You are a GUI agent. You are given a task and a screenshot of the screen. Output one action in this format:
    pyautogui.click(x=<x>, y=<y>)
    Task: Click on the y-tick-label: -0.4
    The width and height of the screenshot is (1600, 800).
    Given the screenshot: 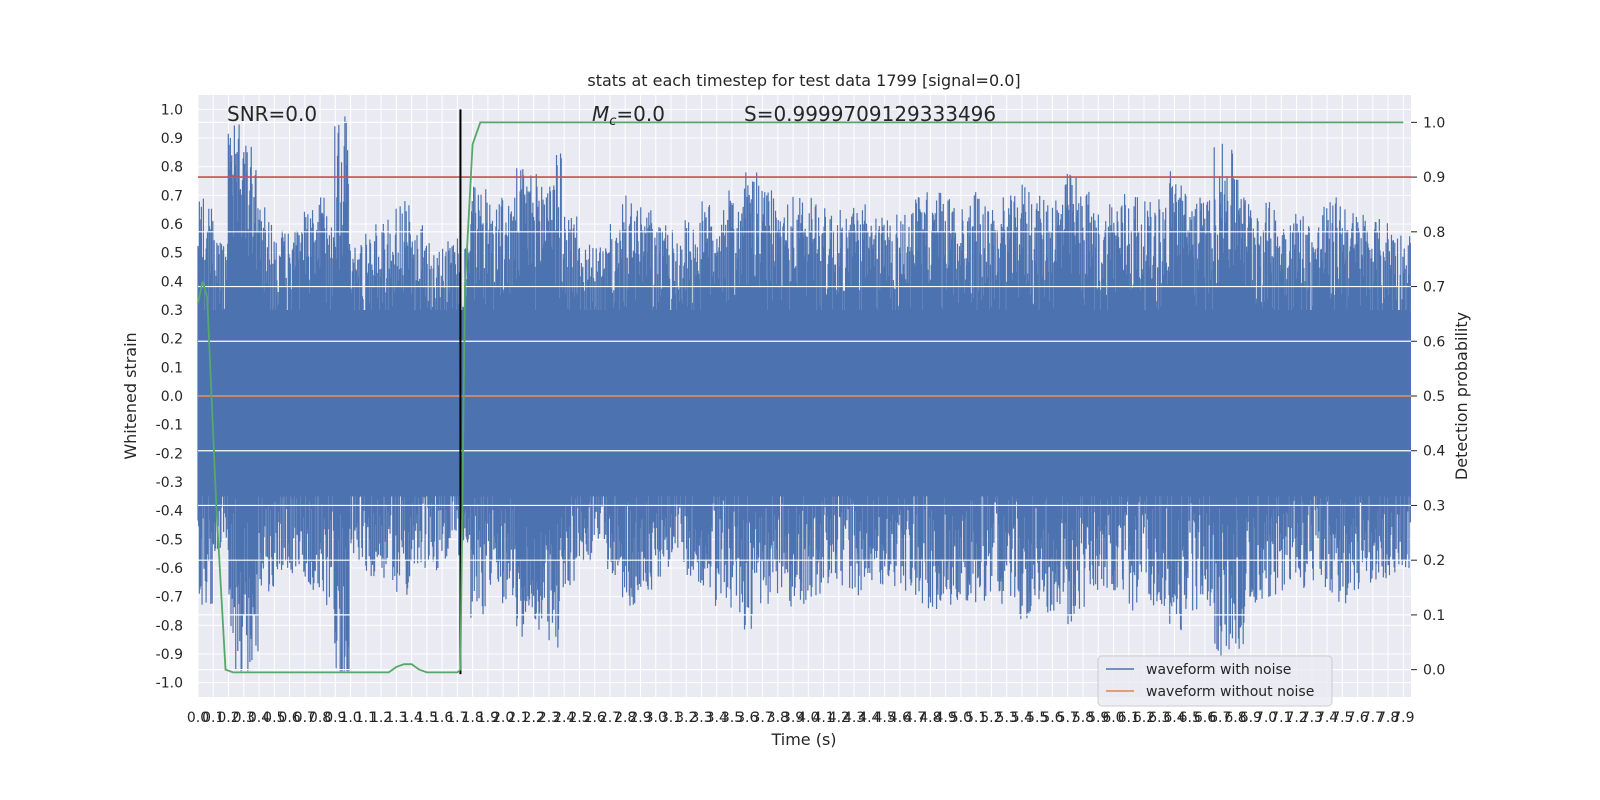 What is the action you would take?
    pyautogui.click(x=169, y=512)
    